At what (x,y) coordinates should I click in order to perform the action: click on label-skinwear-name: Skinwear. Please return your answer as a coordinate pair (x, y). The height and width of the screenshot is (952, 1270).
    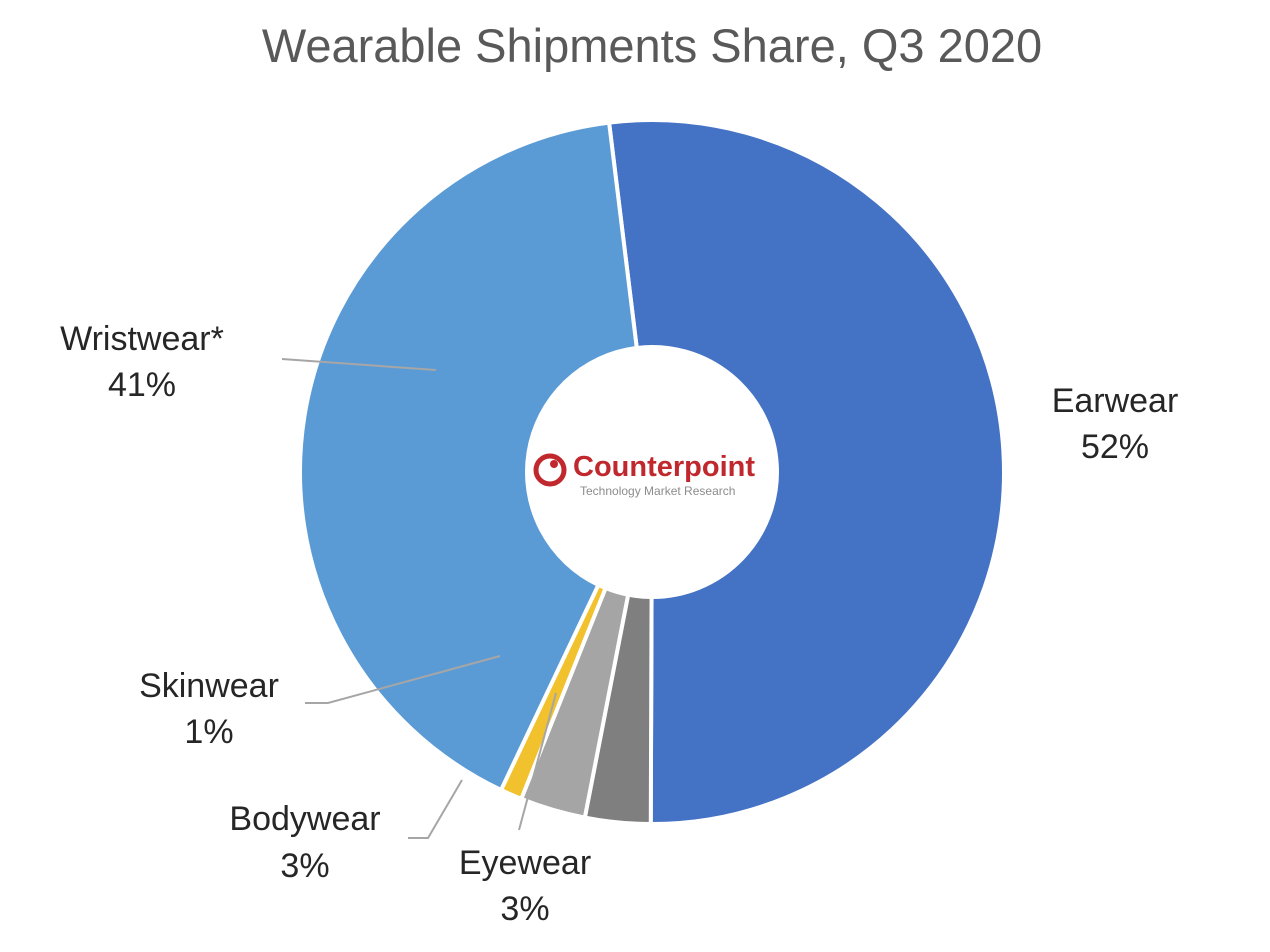
    Looking at the image, I should click on (209, 686).